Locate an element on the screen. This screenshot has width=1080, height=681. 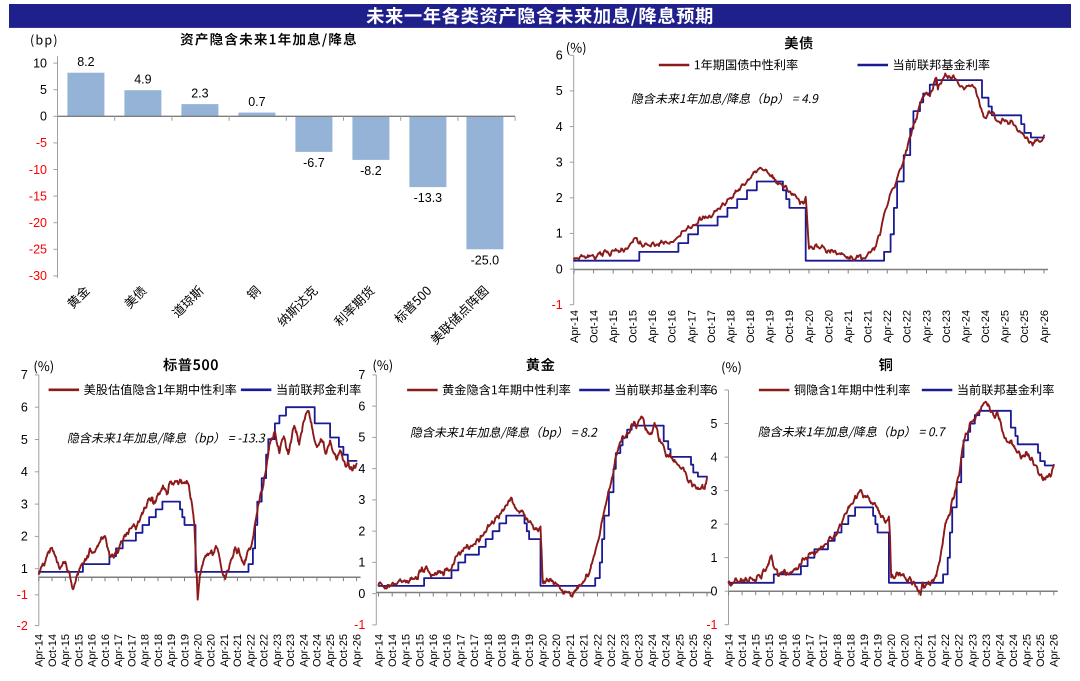
svg-text: Apr-18 is located at coordinates (489, 650).